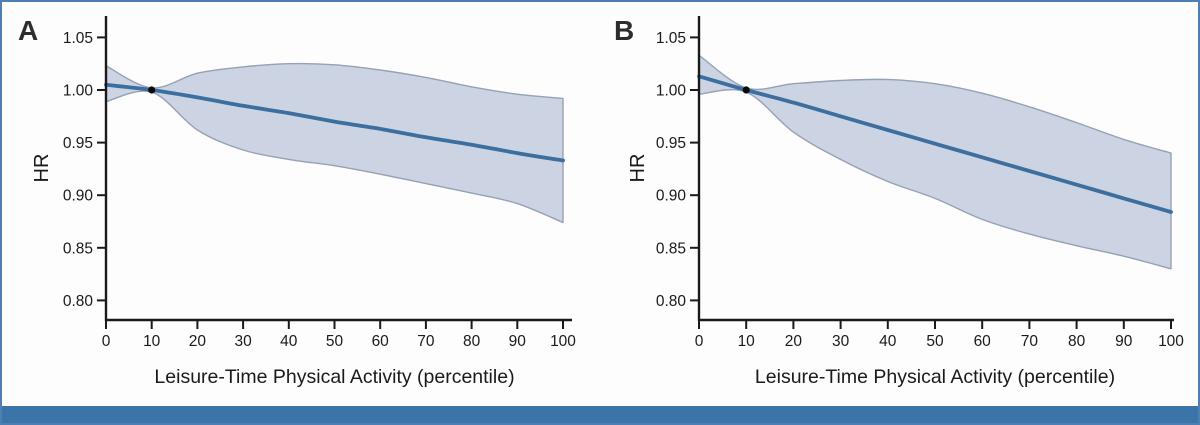  I want to click on panel-letter: A, so click(28, 30).